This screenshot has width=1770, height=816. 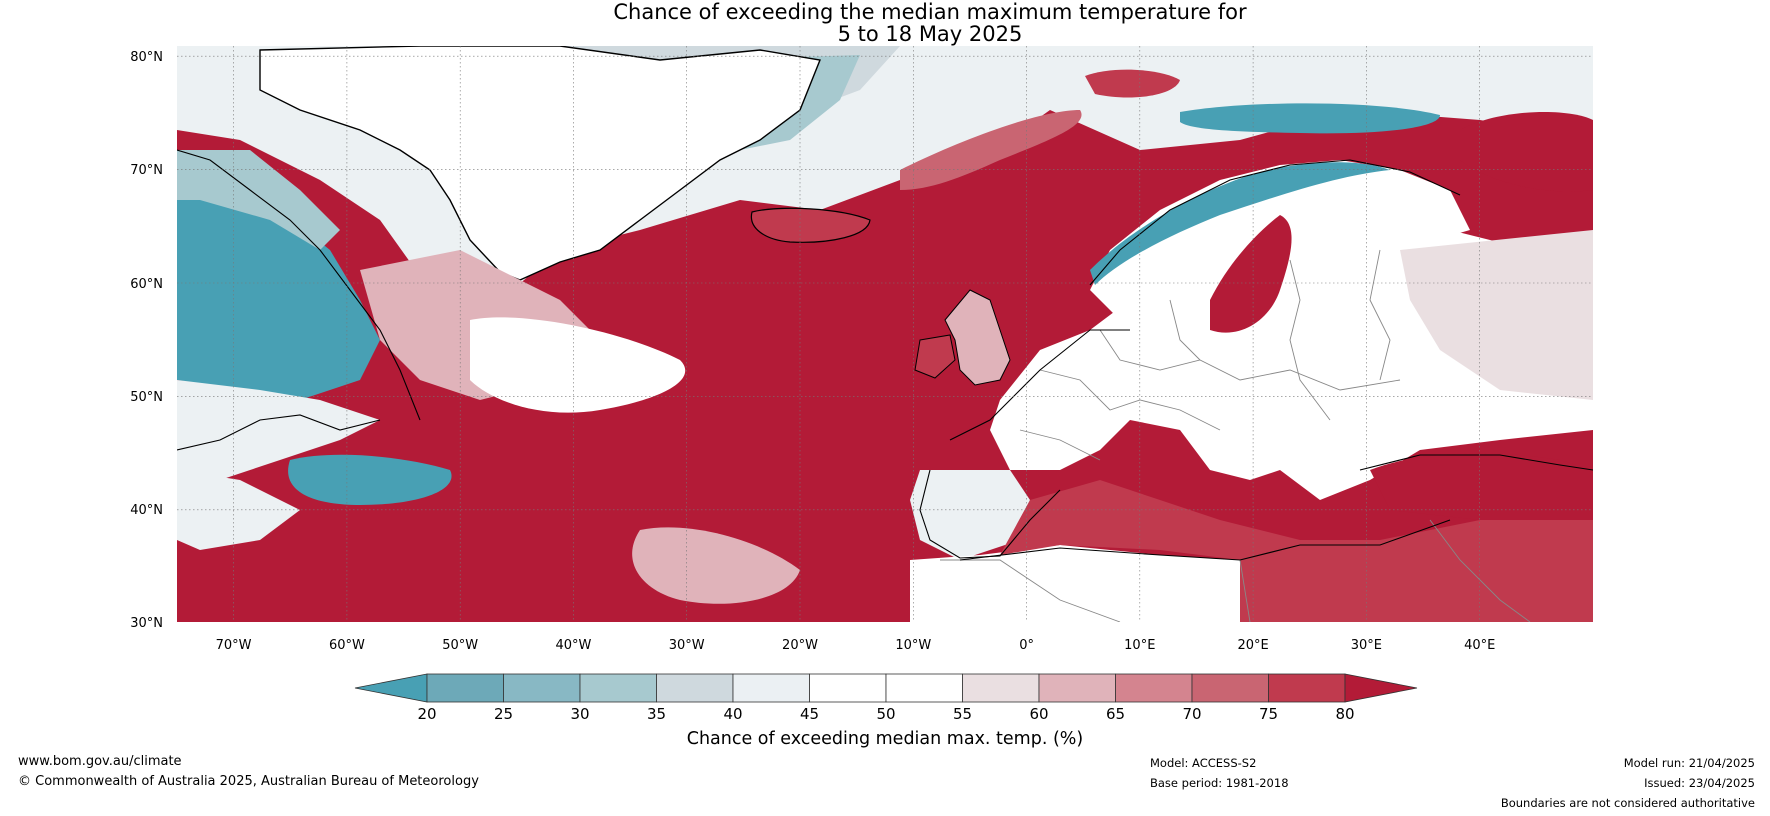 What do you see at coordinates (460, 645) in the screenshot?
I see `lon-label: 50°W` at bounding box center [460, 645].